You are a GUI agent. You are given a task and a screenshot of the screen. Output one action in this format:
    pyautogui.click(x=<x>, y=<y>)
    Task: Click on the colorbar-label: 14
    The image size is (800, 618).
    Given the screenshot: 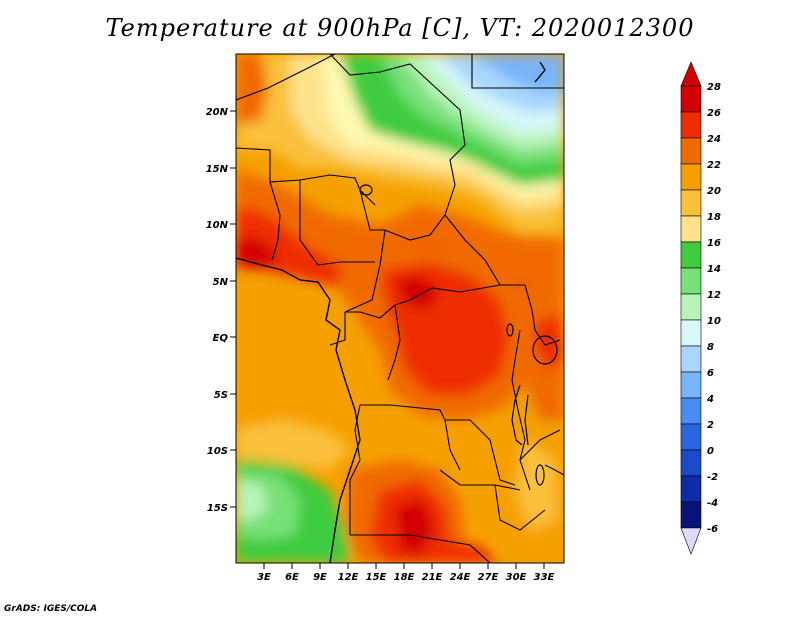 What is the action you would take?
    pyautogui.click(x=714, y=269)
    